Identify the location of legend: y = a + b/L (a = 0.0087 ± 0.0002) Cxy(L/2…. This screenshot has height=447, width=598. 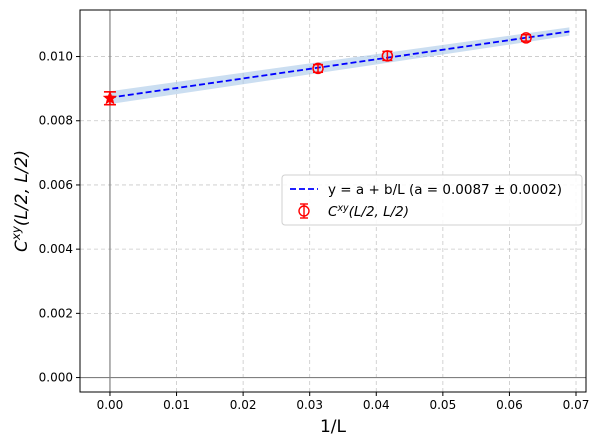
(432, 200).